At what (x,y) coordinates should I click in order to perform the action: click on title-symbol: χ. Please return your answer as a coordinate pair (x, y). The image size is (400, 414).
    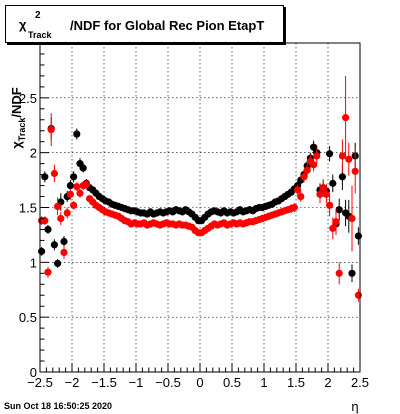
    Looking at the image, I should click on (23, 24).